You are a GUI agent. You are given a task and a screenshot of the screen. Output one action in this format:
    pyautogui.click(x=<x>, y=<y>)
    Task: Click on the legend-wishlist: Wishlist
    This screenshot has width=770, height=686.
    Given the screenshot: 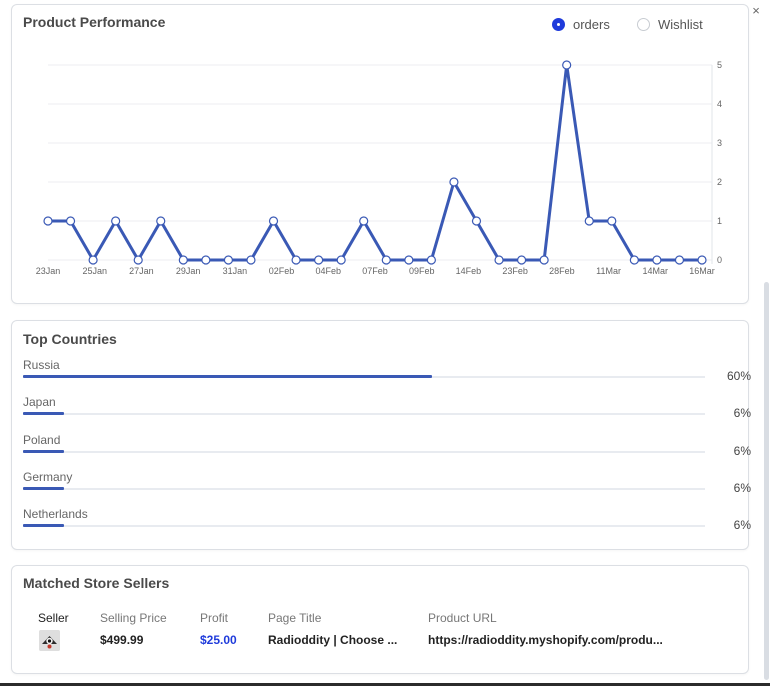 What is the action you would take?
    pyautogui.click(x=670, y=24)
    